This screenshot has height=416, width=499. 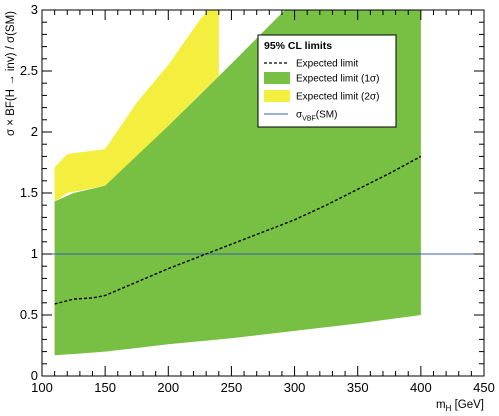 What do you see at coordinates (277, 96) in the screenshot?
I see `legend-swatch-band-2sigma` at bounding box center [277, 96].